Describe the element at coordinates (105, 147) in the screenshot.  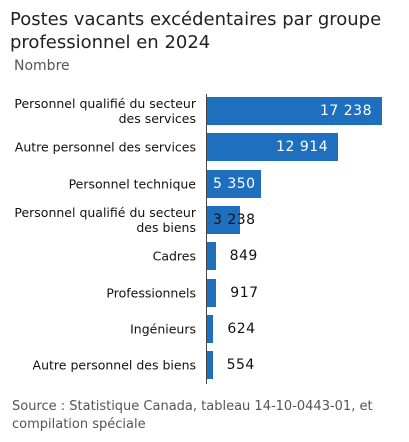
I see `category-label: Autre personnel des services` at that location.